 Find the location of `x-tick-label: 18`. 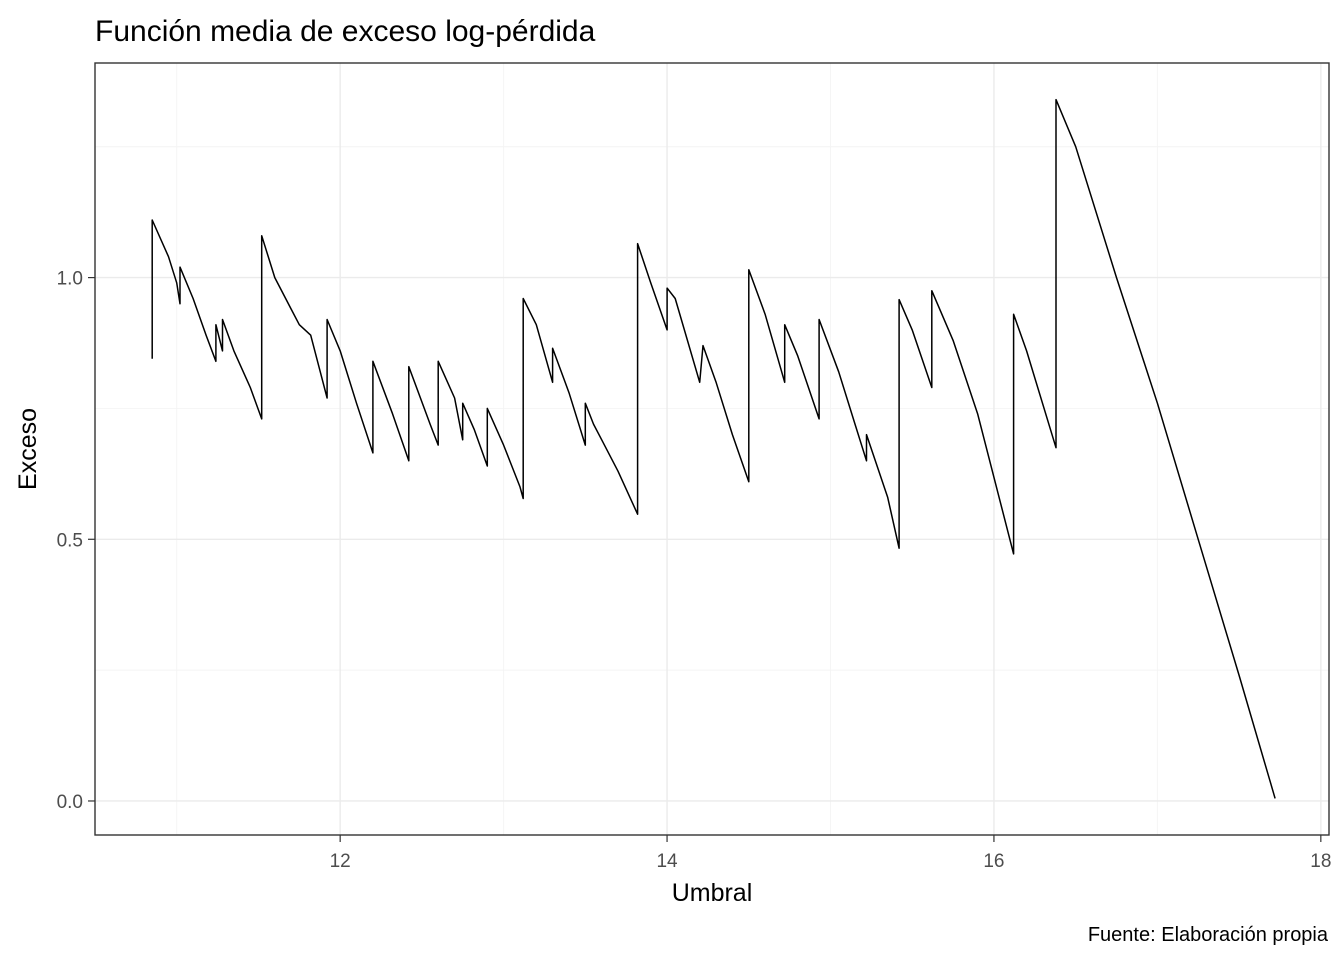

x-tick-label: 18 is located at coordinates (1320, 861).